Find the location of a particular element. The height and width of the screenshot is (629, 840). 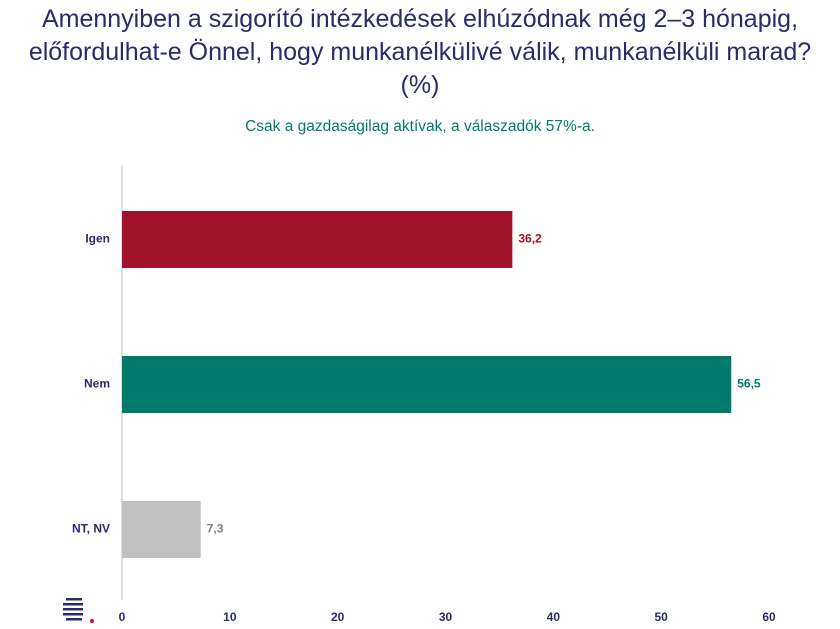

y-tick-label: Nem is located at coordinates (97, 384).